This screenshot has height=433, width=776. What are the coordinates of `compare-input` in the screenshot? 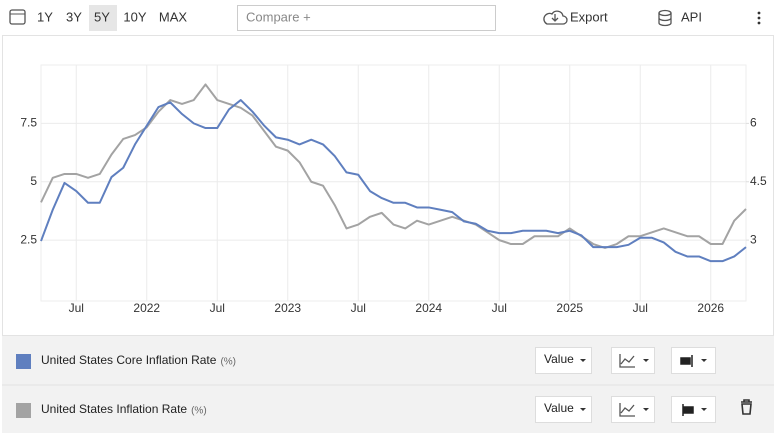 It's located at (366, 18).